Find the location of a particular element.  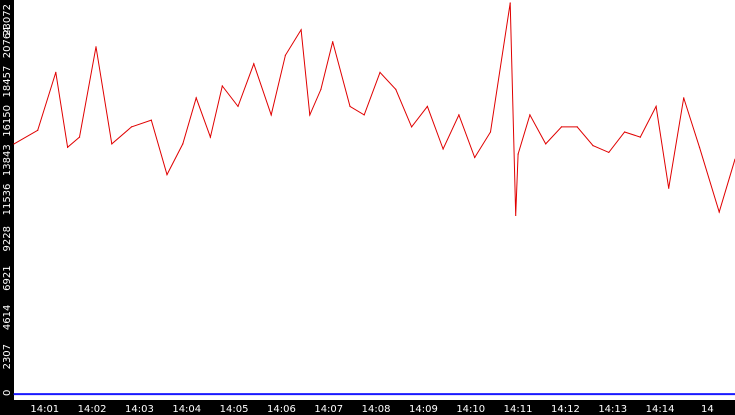

y-tick-label: 20764 is located at coordinates (7, 42).